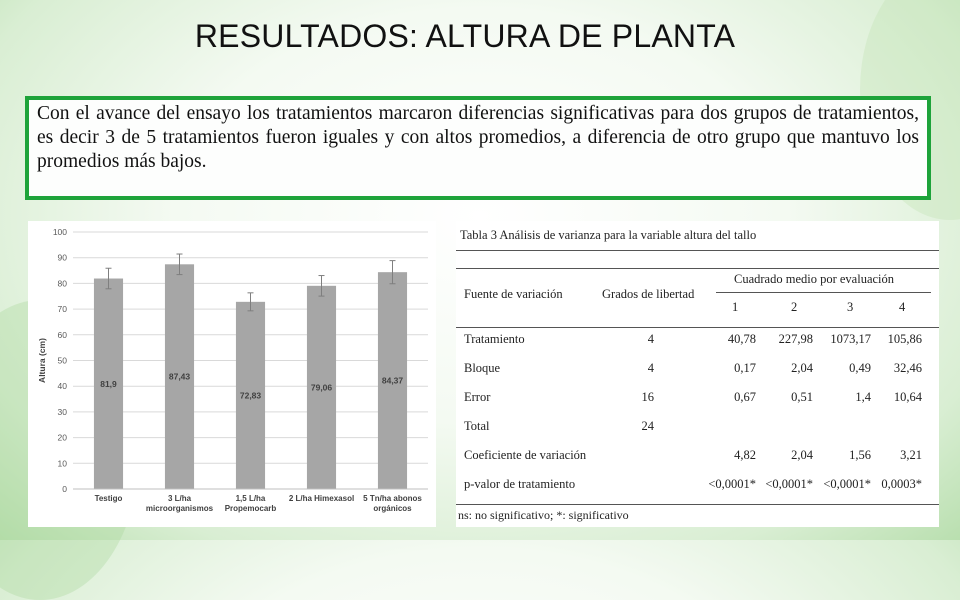  I want to click on table-subheader-rule, so click(823, 292).